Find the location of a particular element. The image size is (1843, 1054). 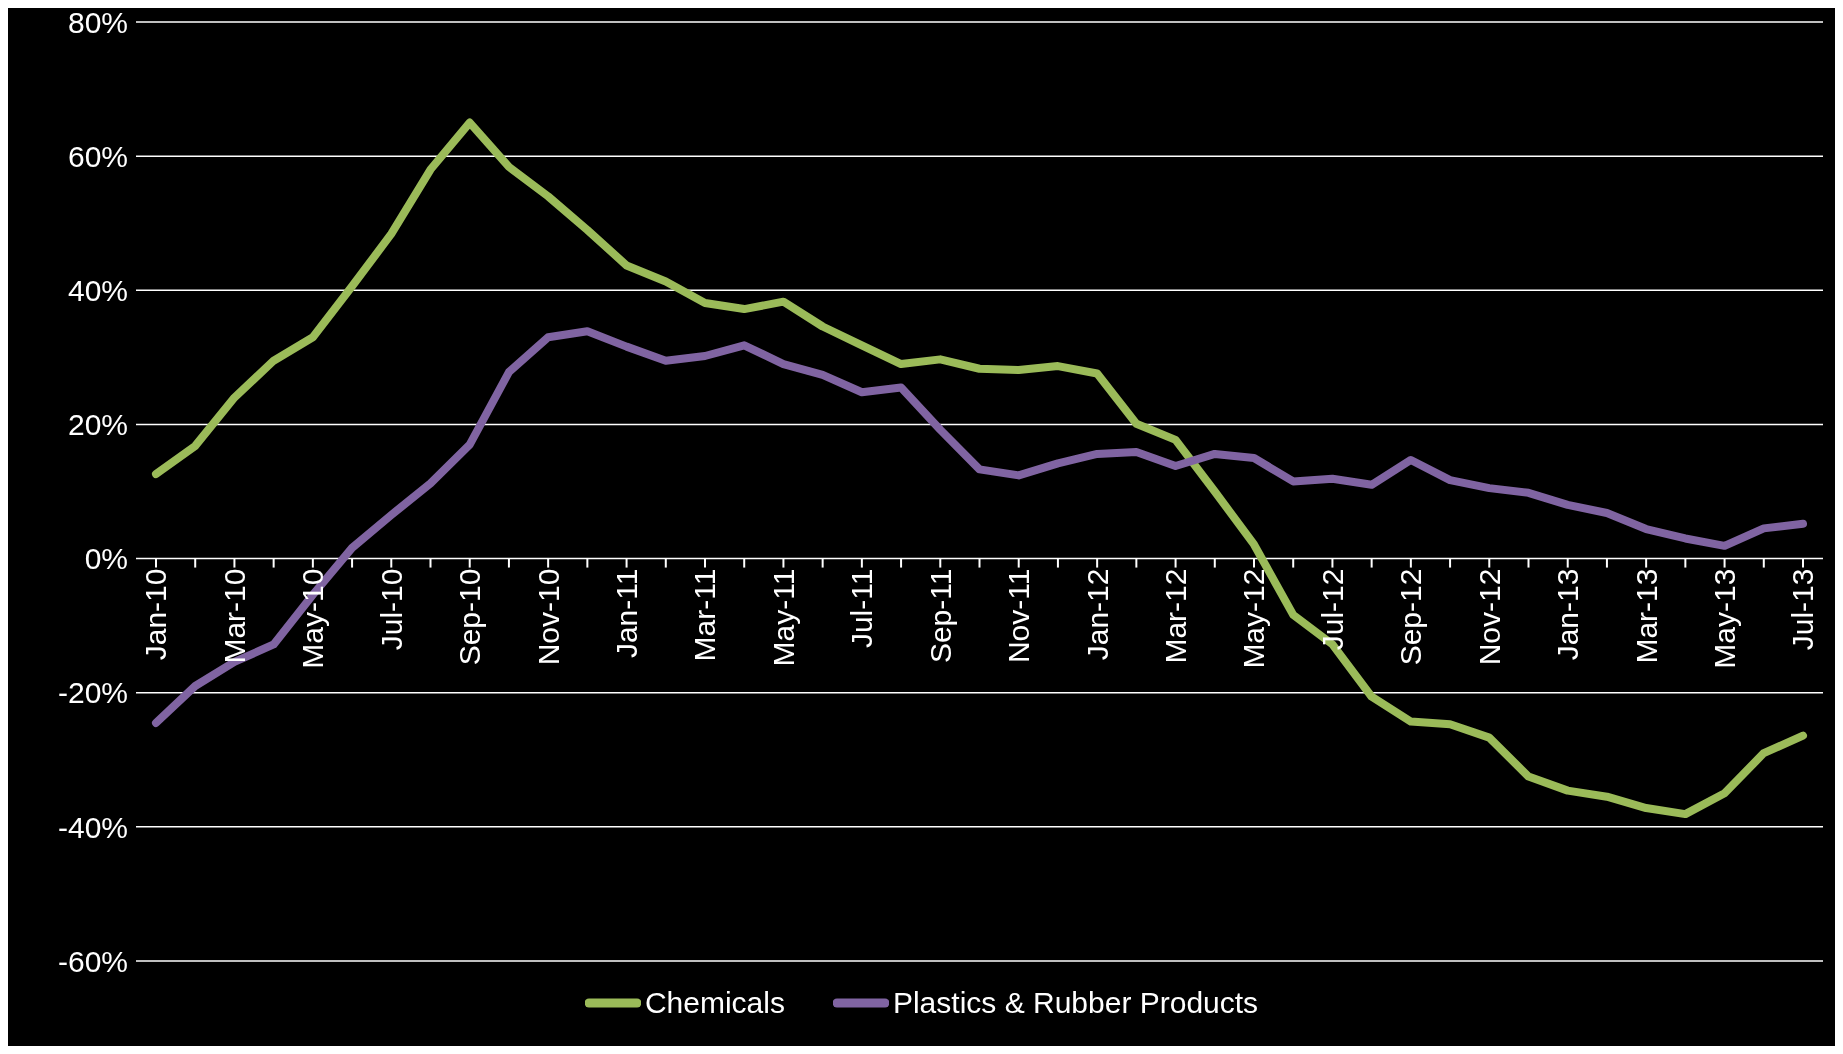

y-tick-label: 80% is located at coordinates (97, 22).